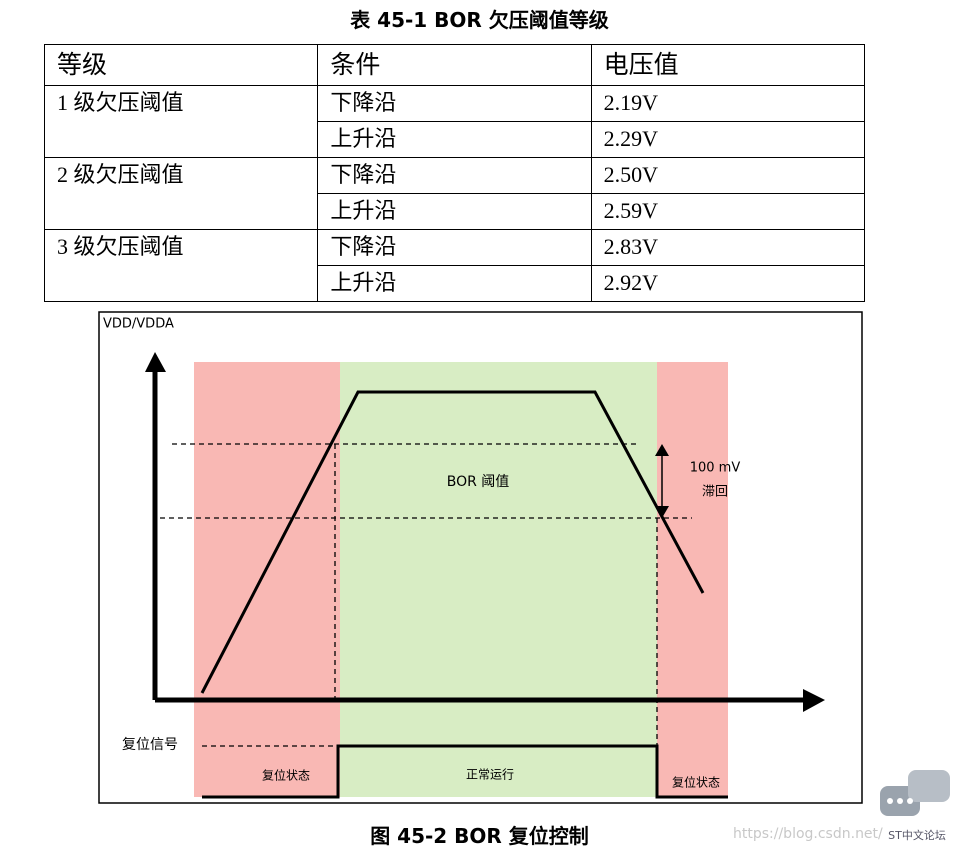 Image resolution: width=959 pixels, height=852 pixels. I want to click on hysteresis-value: 100 mV, so click(715, 468).